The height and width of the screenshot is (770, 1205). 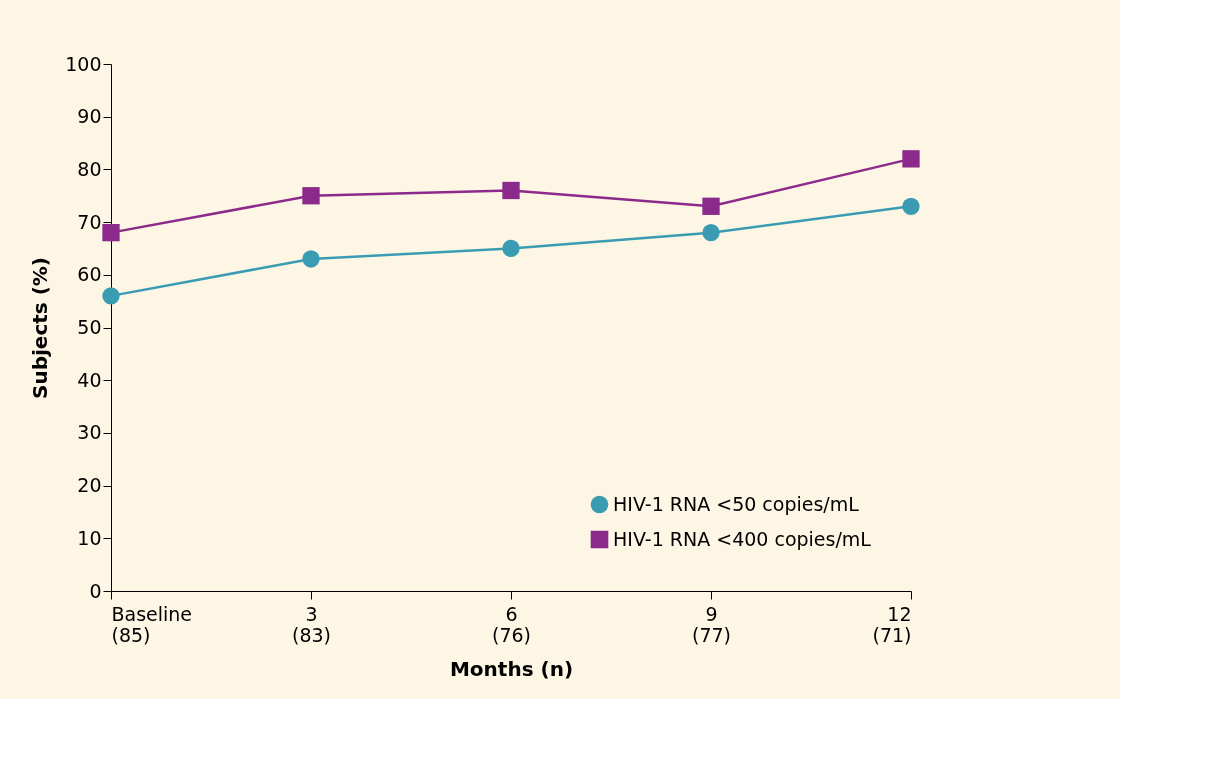 What do you see at coordinates (40, 328) in the screenshot?
I see `y-axis-title: Subjects (%)` at bounding box center [40, 328].